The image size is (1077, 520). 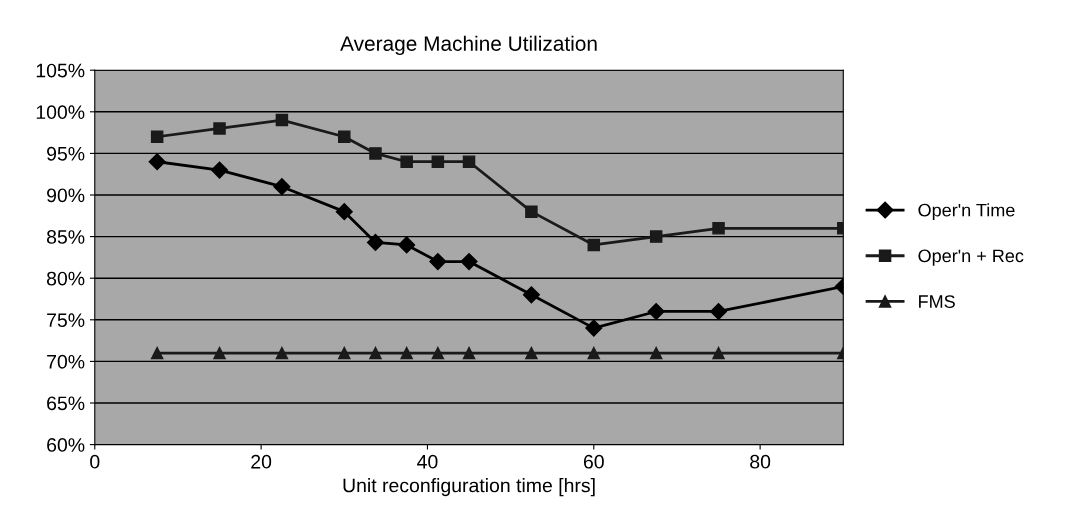 What do you see at coordinates (66, 361) in the screenshot?
I see `y-tick-label: 70%` at bounding box center [66, 361].